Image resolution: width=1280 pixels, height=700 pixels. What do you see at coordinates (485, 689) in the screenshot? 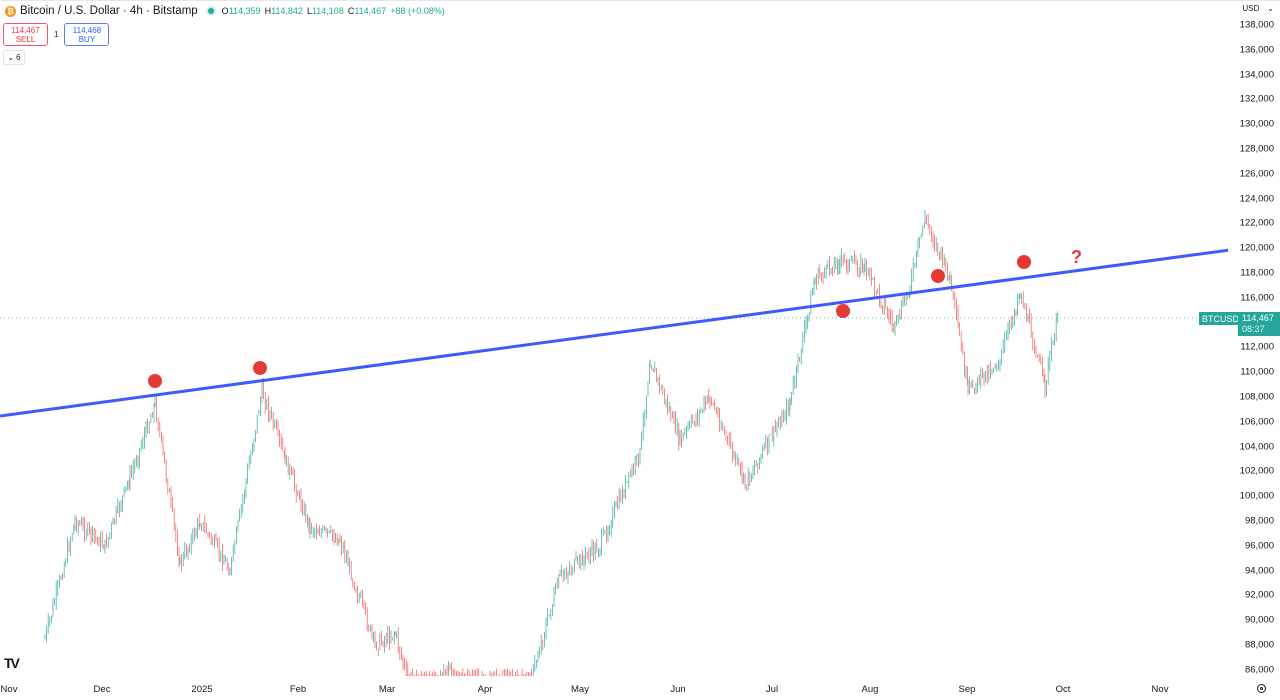
I see `time-tick-label: Apr` at bounding box center [485, 689].